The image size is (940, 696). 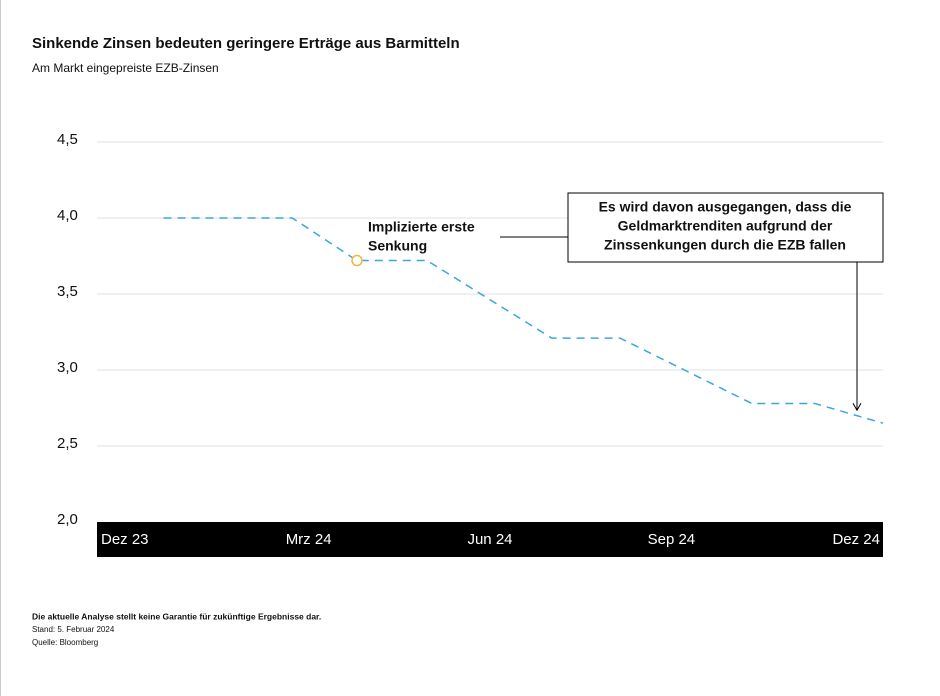 I want to click on chart-subtitle: Am Markt eingepreiste EZB-Zinsen, so click(x=125, y=68).